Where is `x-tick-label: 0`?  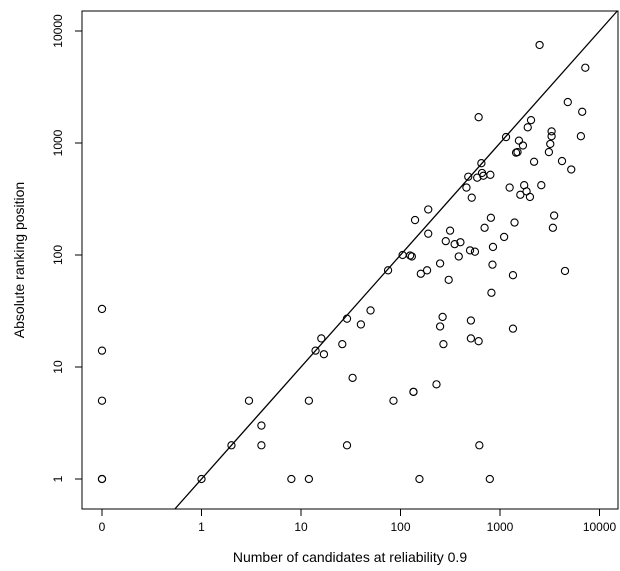 x-tick-label: 0 is located at coordinates (102, 527).